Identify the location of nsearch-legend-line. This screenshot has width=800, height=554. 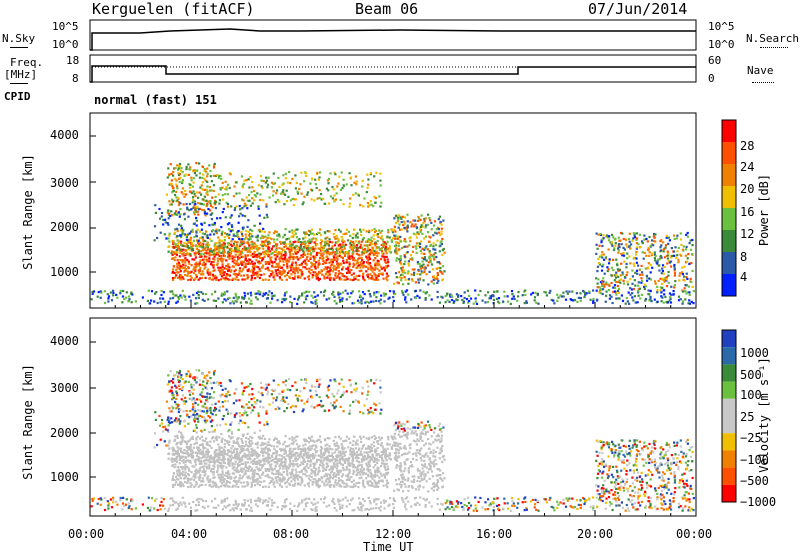
(774, 47).